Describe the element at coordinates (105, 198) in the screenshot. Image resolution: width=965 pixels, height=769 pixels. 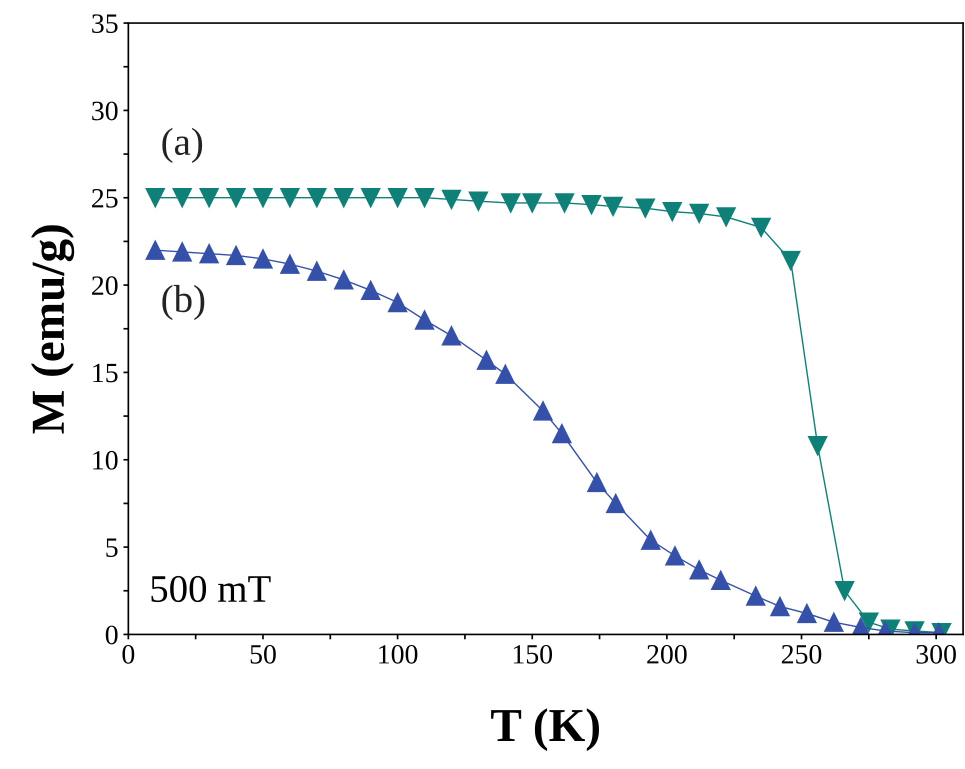
I see `y-tick-label: 25` at that location.